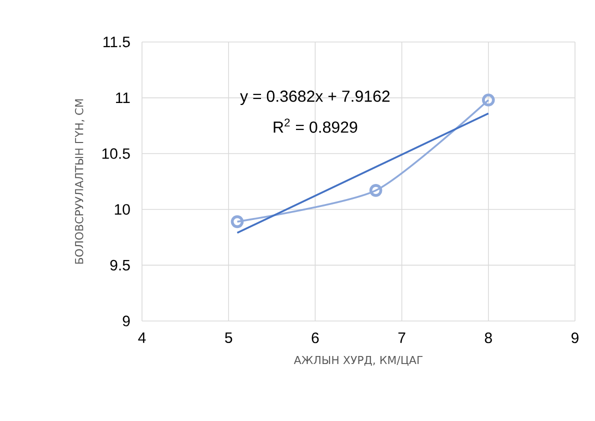  Describe the element at coordinates (315, 98) in the screenshot. I see `annotation: y = 0.3682x + 7.9162` at that location.